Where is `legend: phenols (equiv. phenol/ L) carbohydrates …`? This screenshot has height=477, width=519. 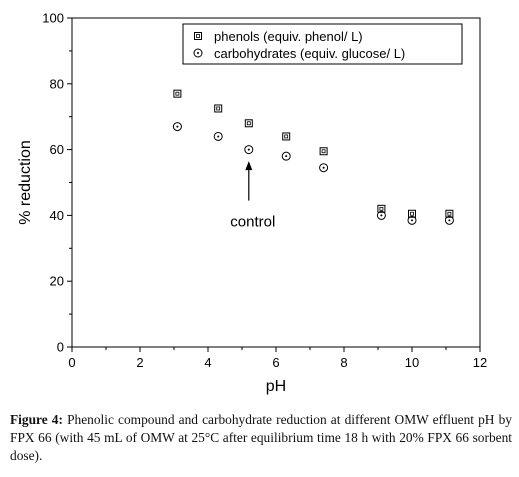 legend: phenols (equiv. phenol/ L) carbohydrates … is located at coordinates (322, 44).